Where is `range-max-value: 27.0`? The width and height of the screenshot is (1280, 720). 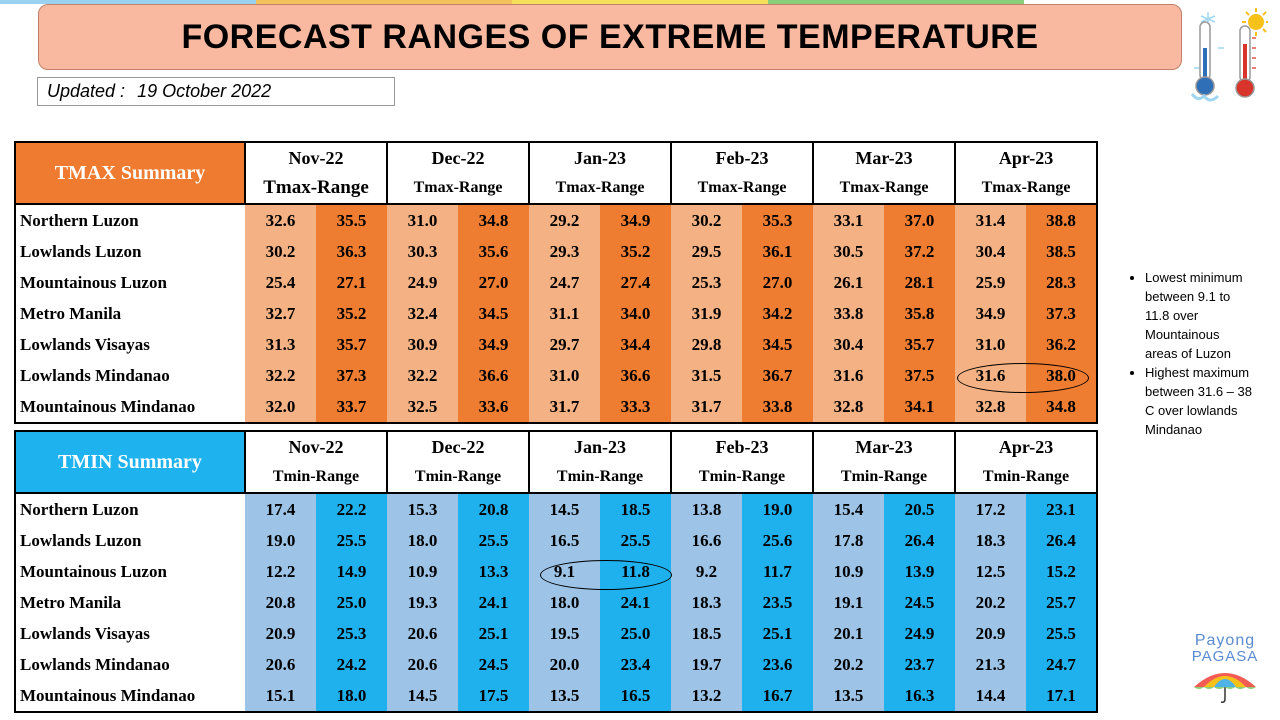
range-max-value: 27.0 is located at coordinates (778, 282).